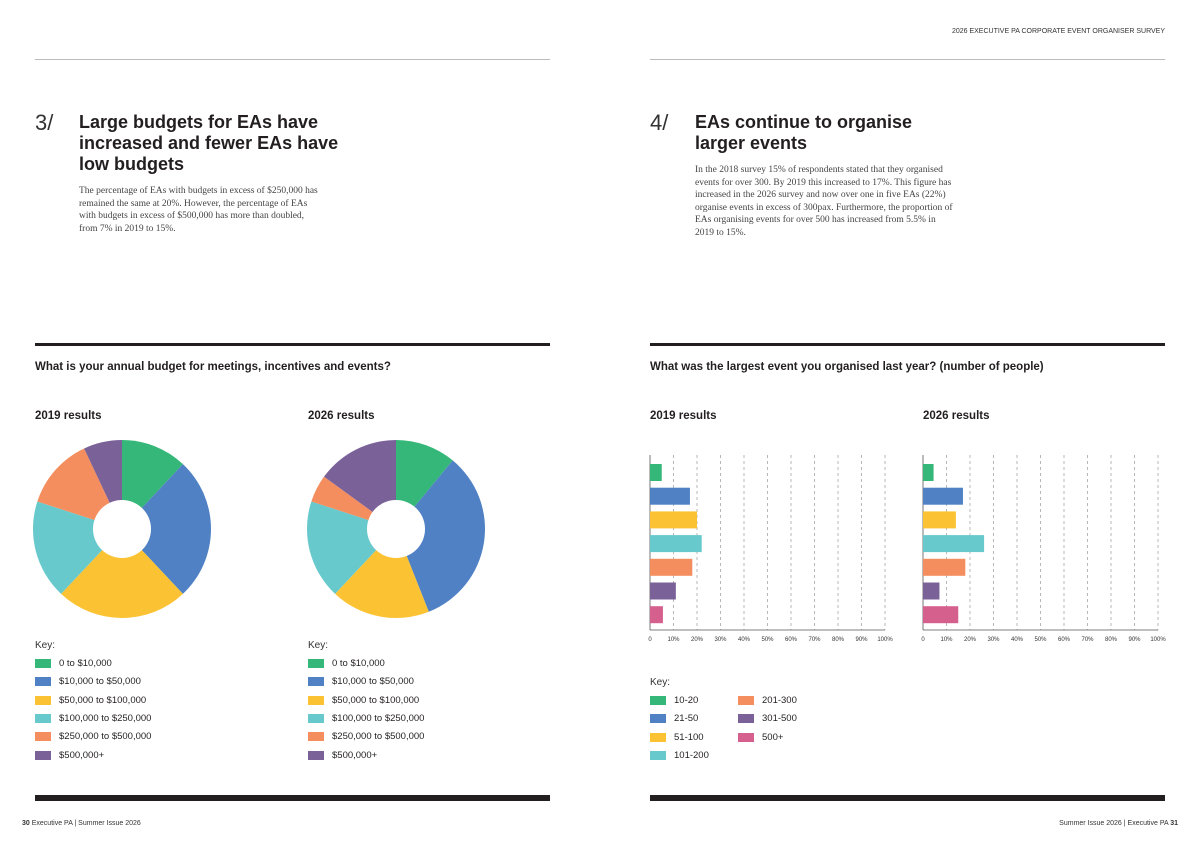 The width and height of the screenshot is (1200, 849). What do you see at coordinates (744, 640) in the screenshot?
I see `tick-label: 40%` at bounding box center [744, 640].